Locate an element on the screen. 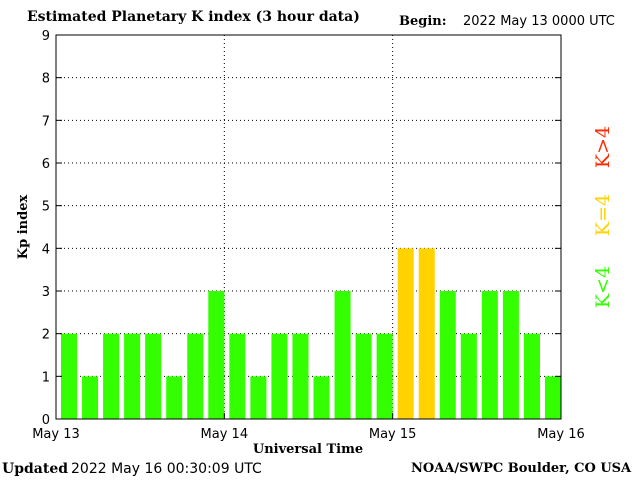 The image size is (640, 480). y-tick-label: 5 is located at coordinates (46, 207).